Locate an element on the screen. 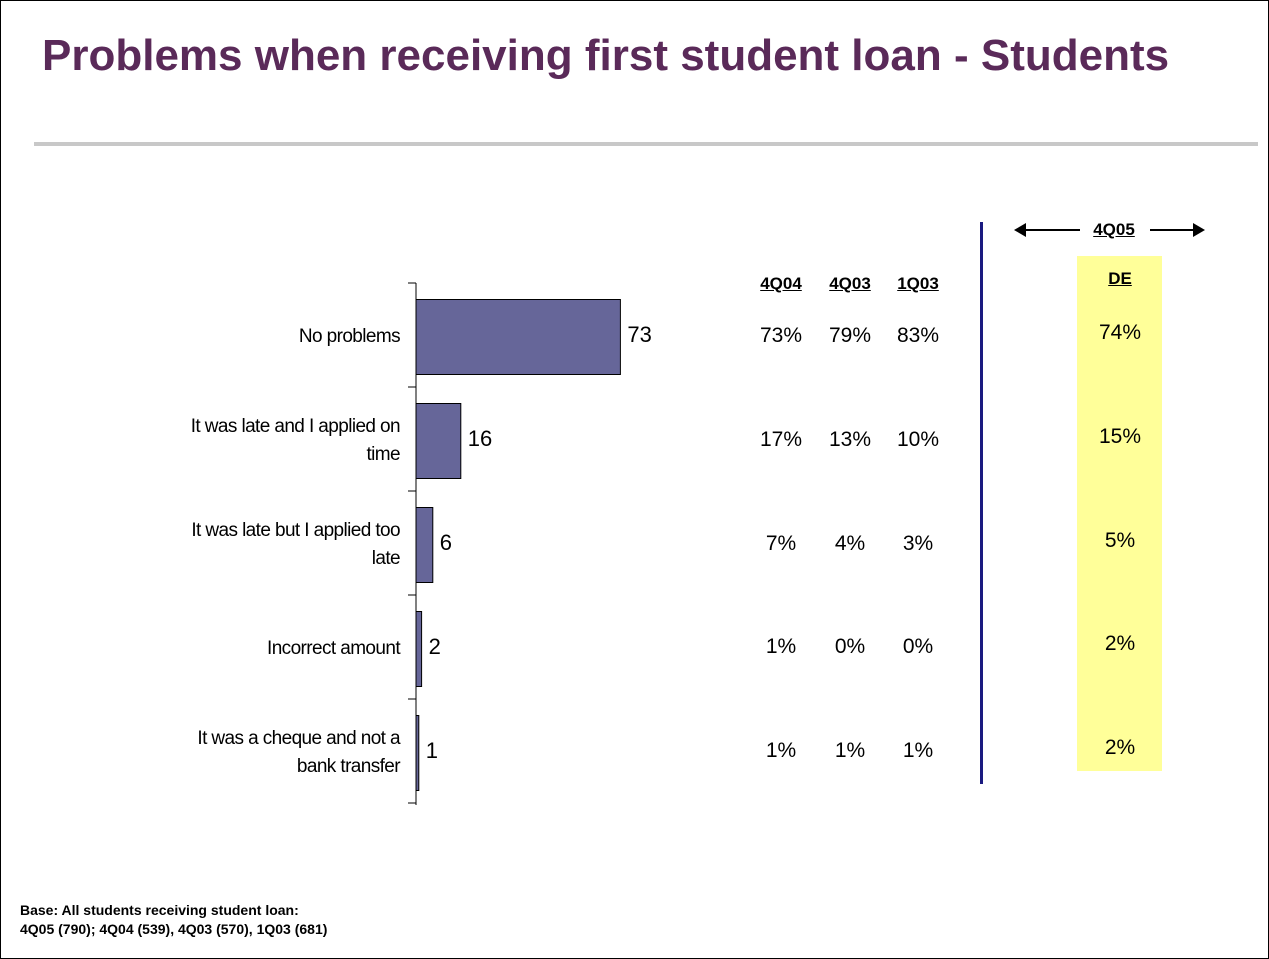 Image resolution: width=1269 pixels, height=959 pixels. table-cell: 79% is located at coordinates (850, 335).